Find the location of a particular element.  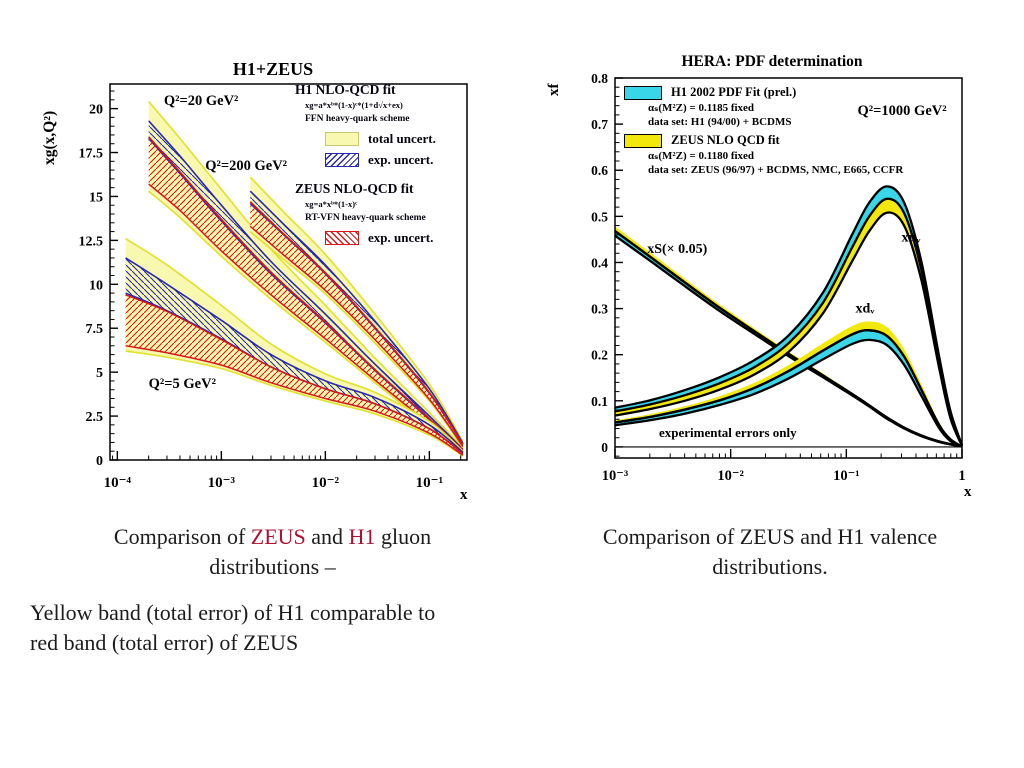

caption-text: distributions. is located at coordinates (770, 566).